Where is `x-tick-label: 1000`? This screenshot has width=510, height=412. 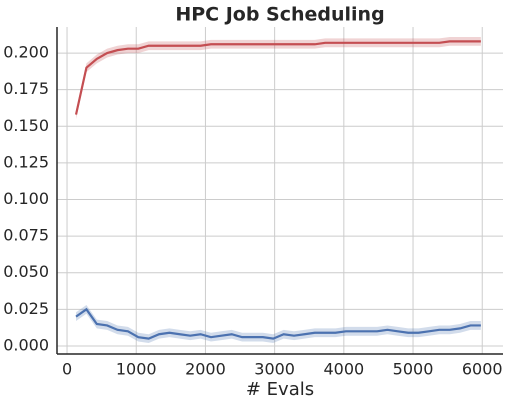
x-tick-label: 1000 is located at coordinates (136, 369).